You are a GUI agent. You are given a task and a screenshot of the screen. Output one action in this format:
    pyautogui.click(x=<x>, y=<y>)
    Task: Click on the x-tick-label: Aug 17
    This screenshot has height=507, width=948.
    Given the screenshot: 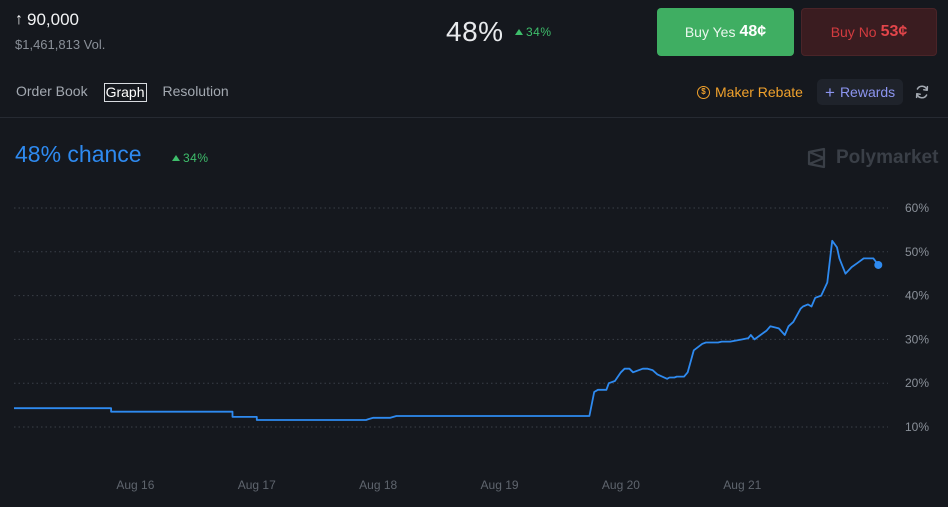 What is the action you would take?
    pyautogui.click(x=257, y=485)
    